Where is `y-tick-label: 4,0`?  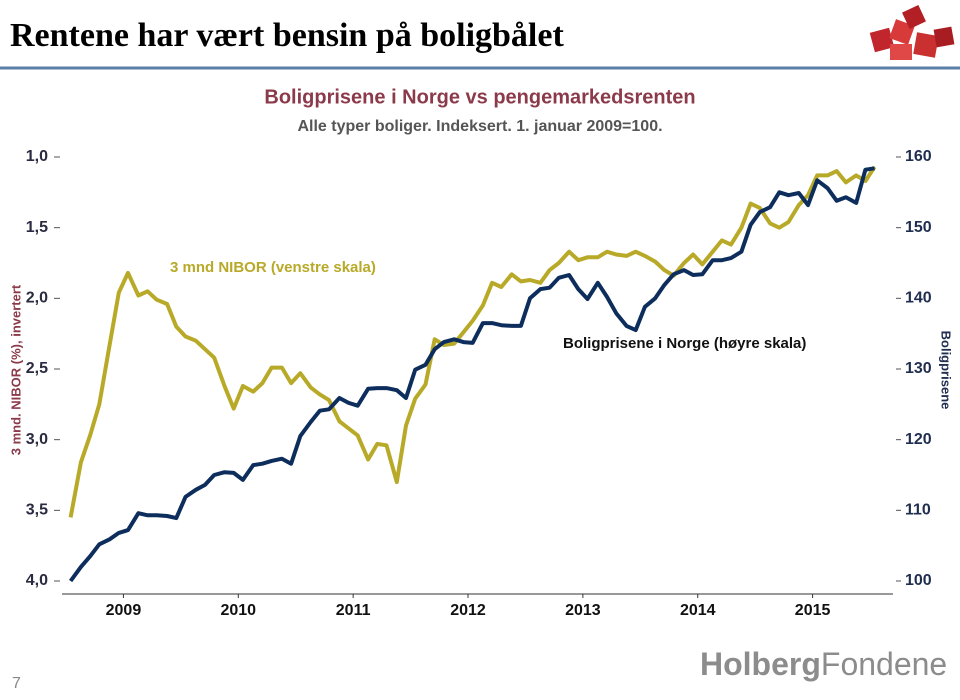
y-tick-label: 4,0 is located at coordinates (37, 580).